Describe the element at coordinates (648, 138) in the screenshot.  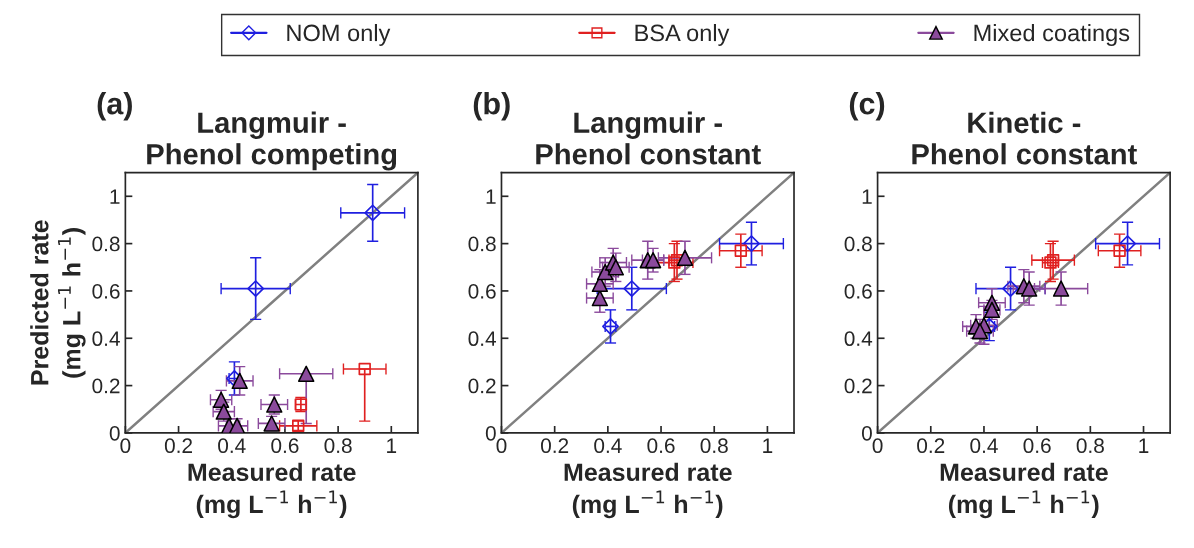
I see `chart-title: Langmuir - Phenol constant` at that location.